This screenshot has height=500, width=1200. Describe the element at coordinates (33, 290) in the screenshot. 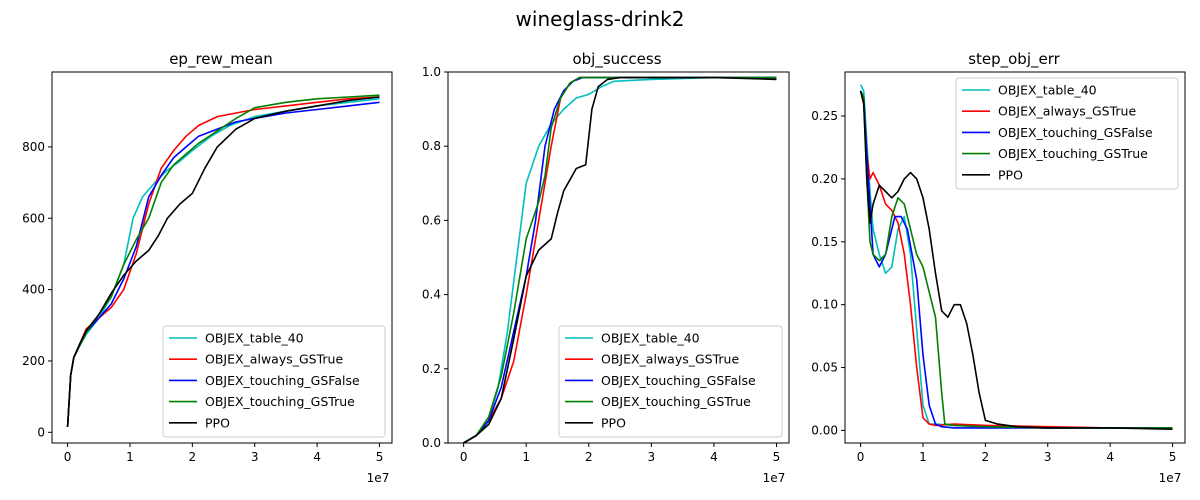

I see `y-tick-label: 400` at that location.